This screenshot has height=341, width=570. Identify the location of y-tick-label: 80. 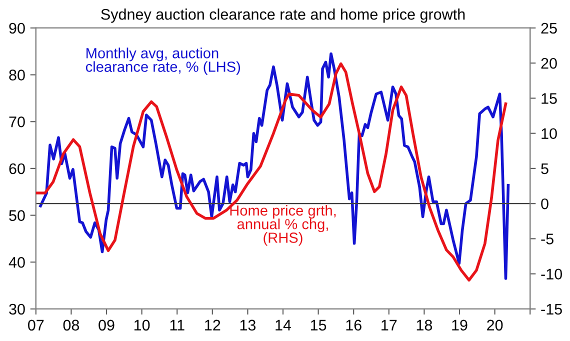
(17, 75).